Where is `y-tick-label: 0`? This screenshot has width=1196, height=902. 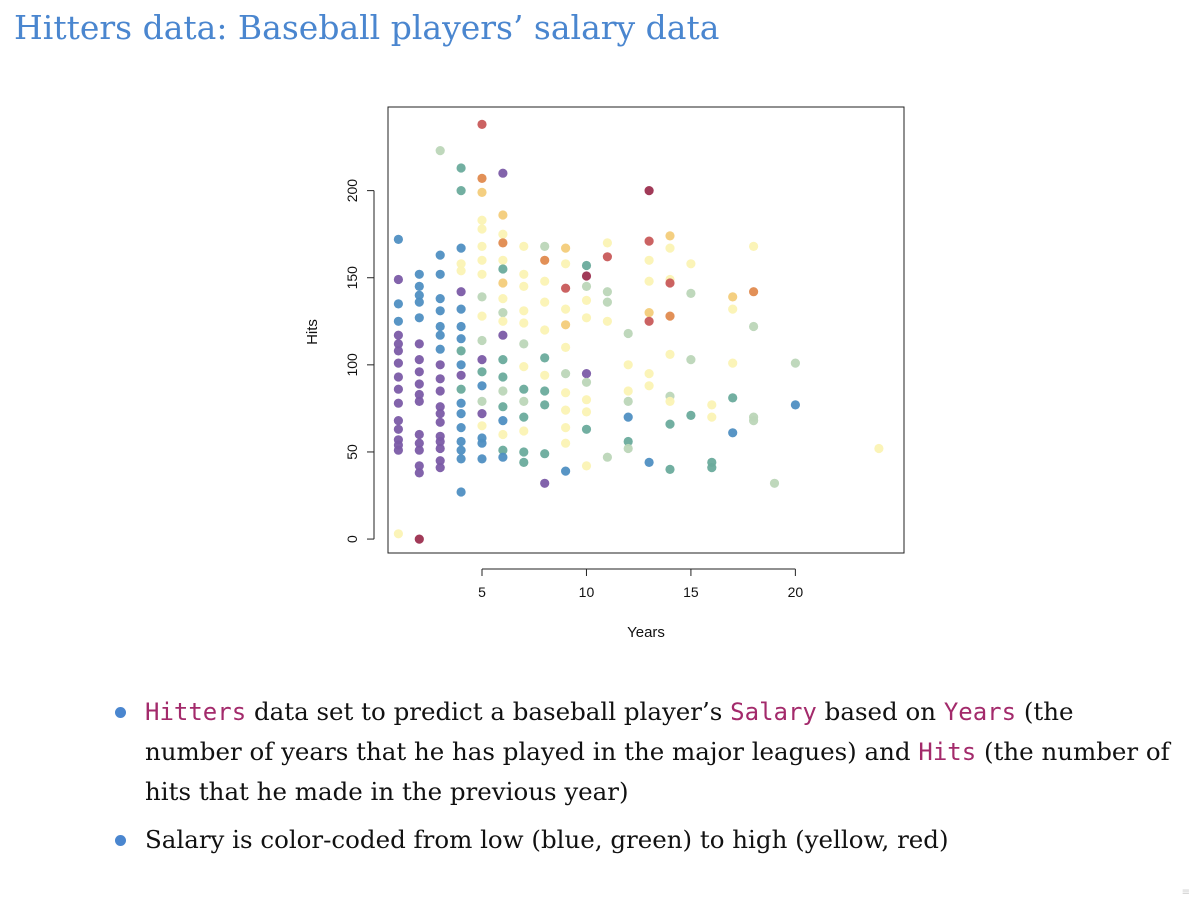
y-tick-label: 0 is located at coordinates (352, 539).